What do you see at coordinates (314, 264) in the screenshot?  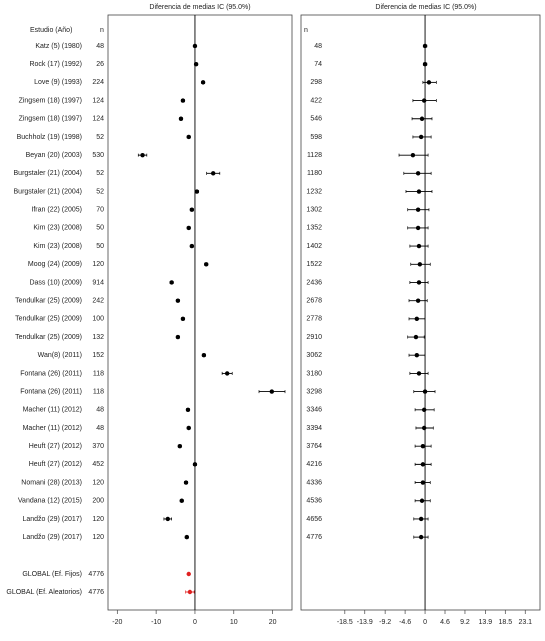 I see `n-label: 1522` at bounding box center [314, 264].